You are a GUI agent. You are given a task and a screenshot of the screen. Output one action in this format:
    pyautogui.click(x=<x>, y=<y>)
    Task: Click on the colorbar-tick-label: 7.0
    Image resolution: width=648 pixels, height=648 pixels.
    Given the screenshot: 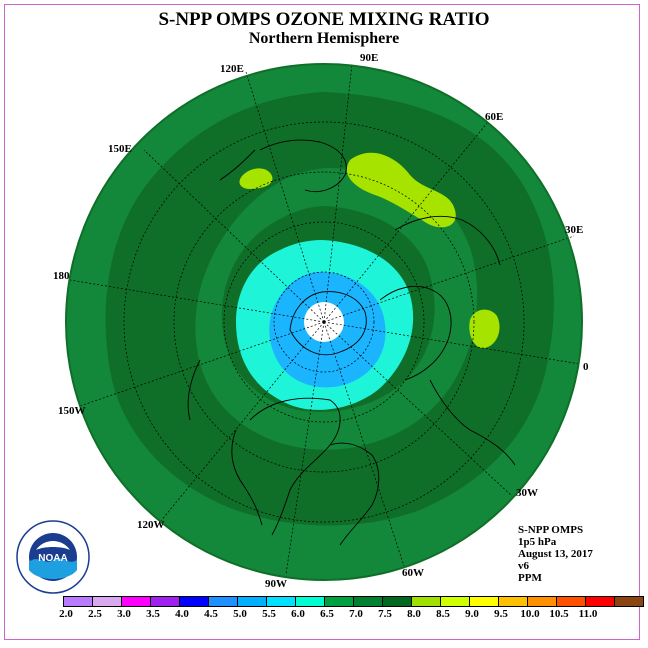 What is the action you would take?
    pyautogui.click(x=356, y=614)
    